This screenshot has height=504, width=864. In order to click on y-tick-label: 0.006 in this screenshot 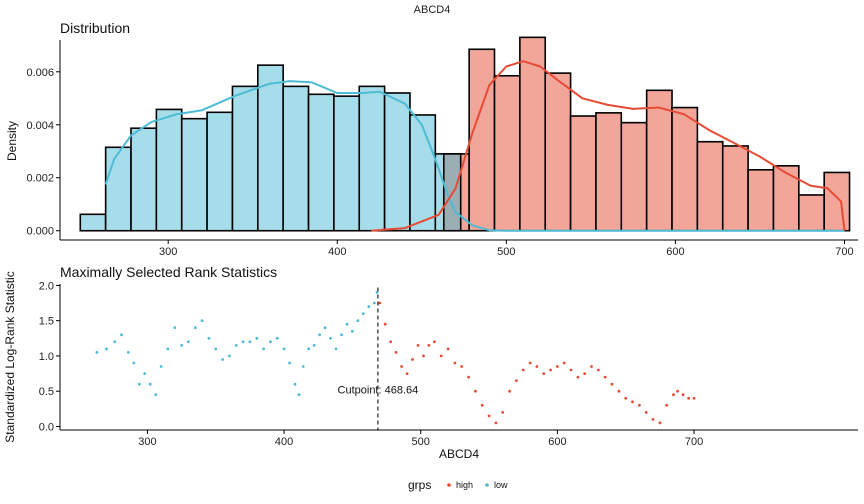, I will do `click(40, 73)`.